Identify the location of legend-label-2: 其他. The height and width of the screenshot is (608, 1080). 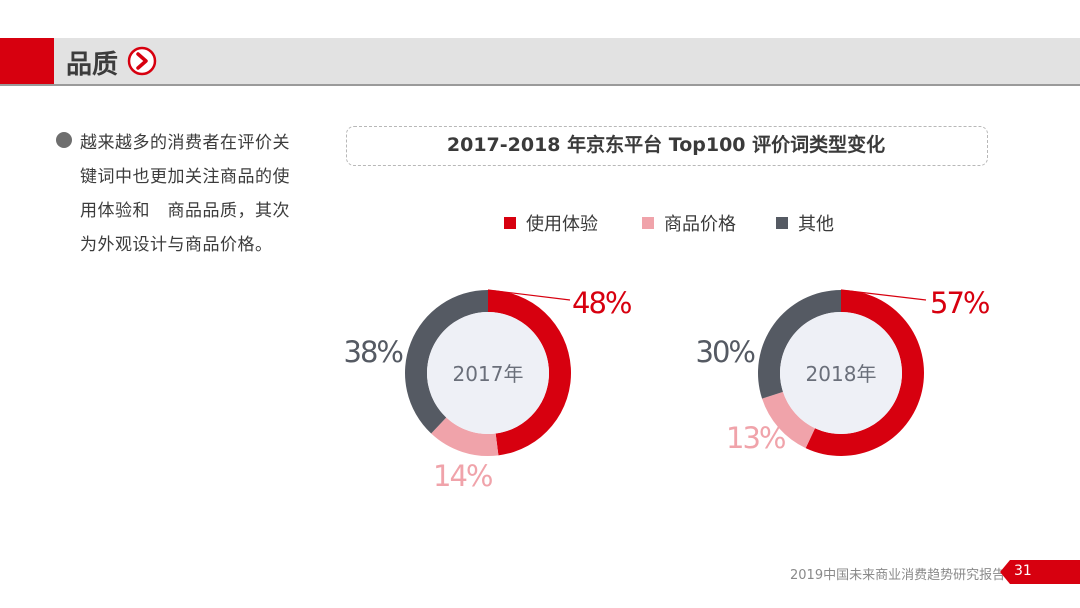
(816, 224).